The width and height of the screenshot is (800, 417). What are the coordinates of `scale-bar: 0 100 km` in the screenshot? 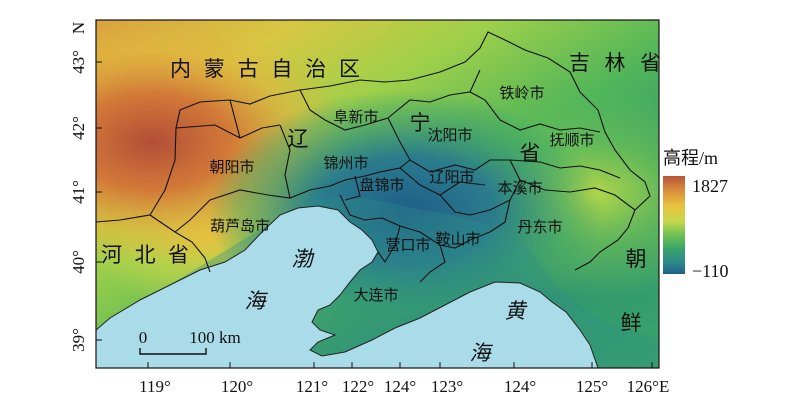 It's located at (190, 341).